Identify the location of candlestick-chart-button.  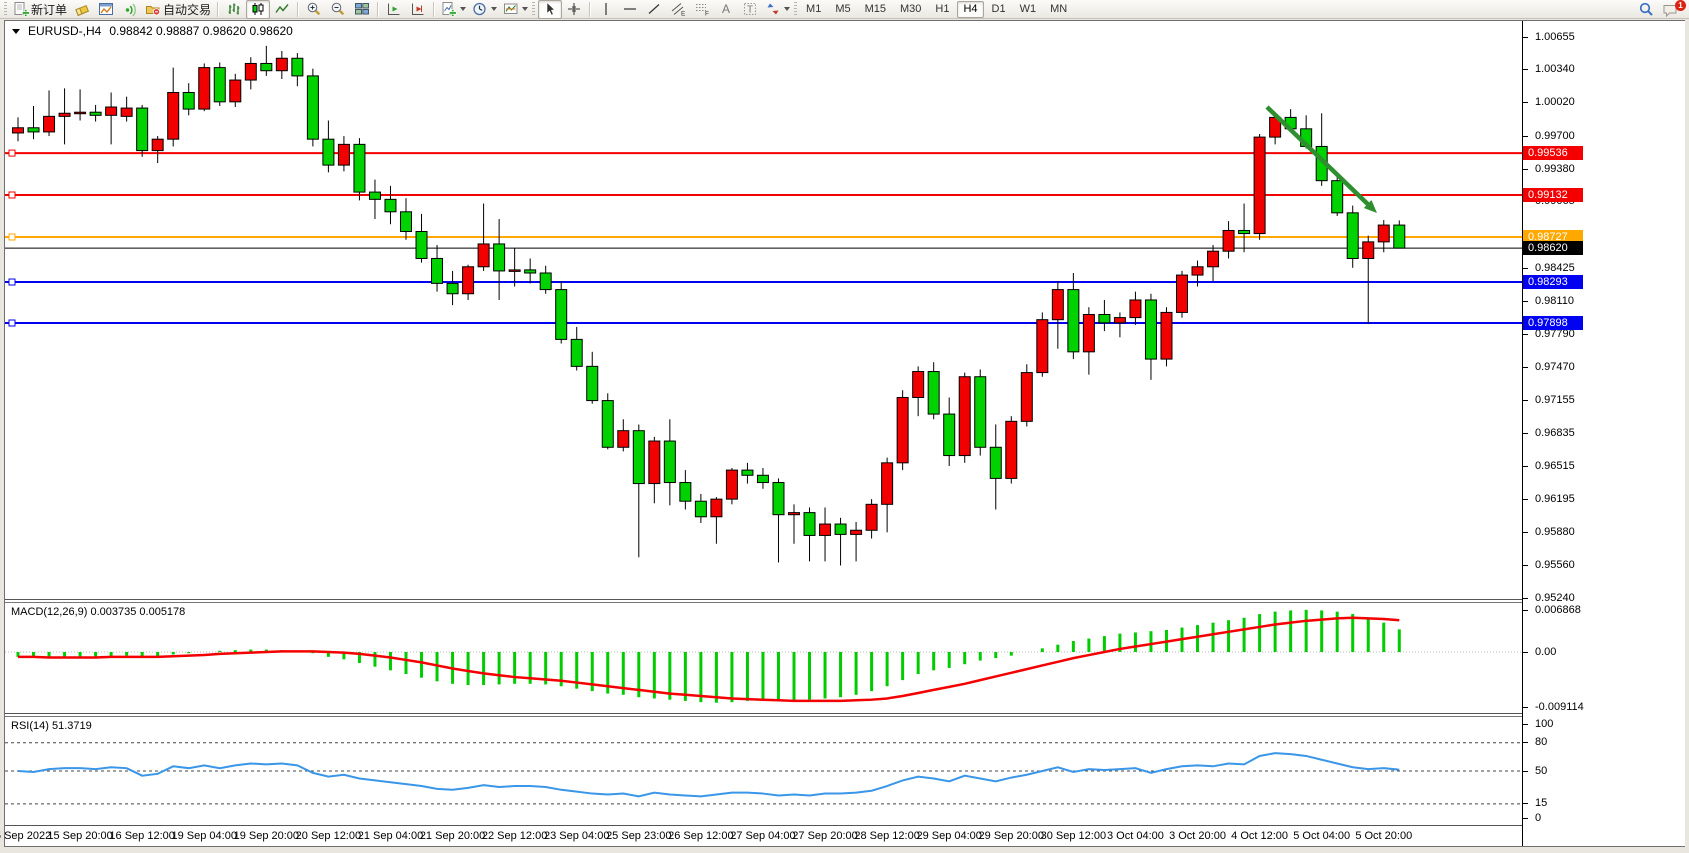
(258, 9).